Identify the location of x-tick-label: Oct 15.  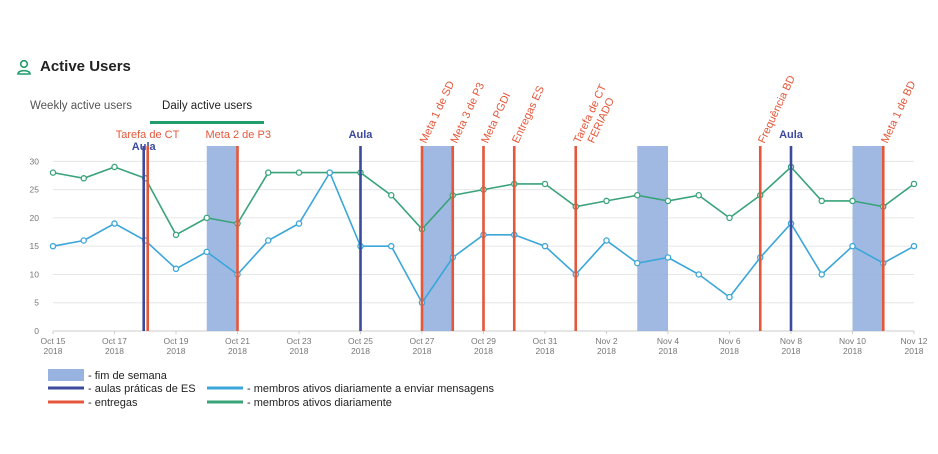
(52, 341).